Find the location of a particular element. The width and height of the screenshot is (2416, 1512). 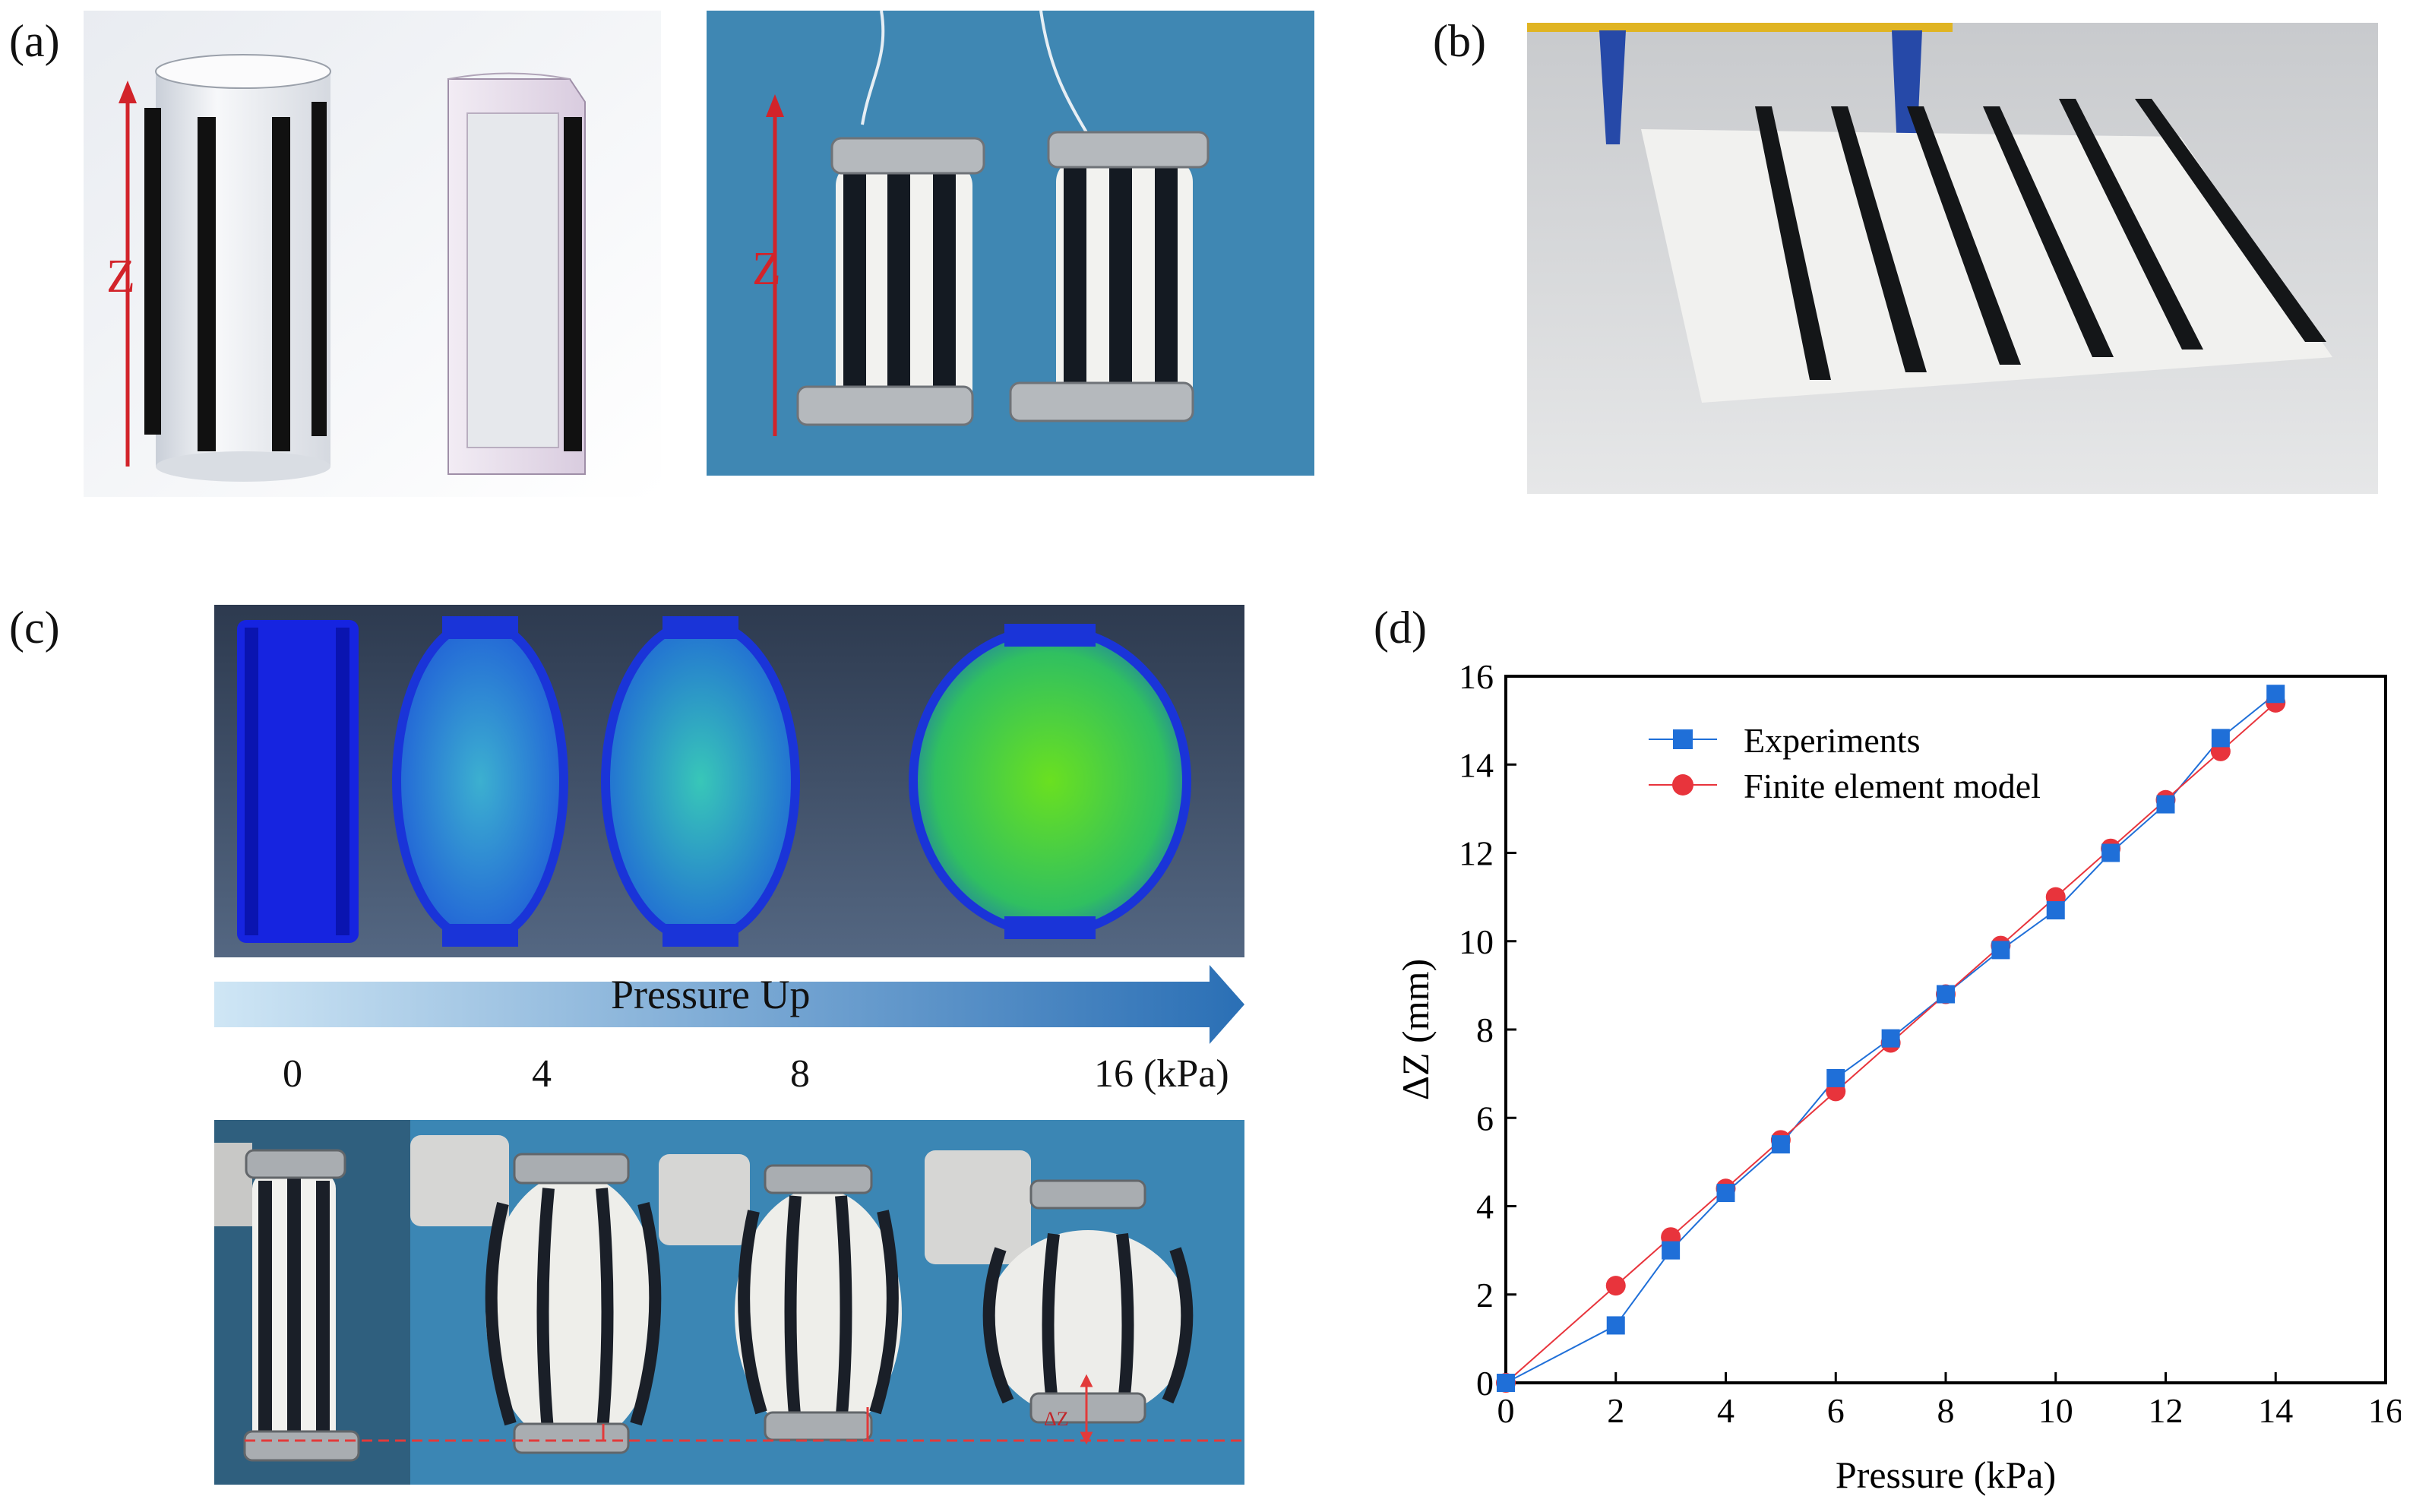

photo-z-axis-arrow is located at coordinates (775, 265).